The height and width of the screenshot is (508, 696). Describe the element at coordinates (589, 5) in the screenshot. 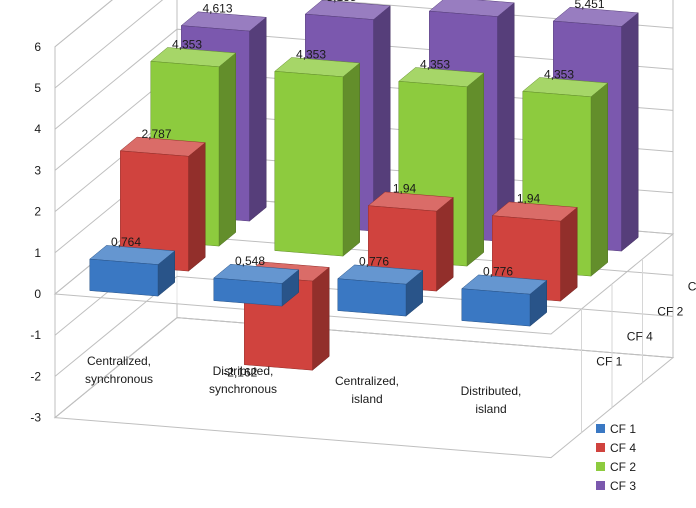

I see `data-label: 5,451` at that location.